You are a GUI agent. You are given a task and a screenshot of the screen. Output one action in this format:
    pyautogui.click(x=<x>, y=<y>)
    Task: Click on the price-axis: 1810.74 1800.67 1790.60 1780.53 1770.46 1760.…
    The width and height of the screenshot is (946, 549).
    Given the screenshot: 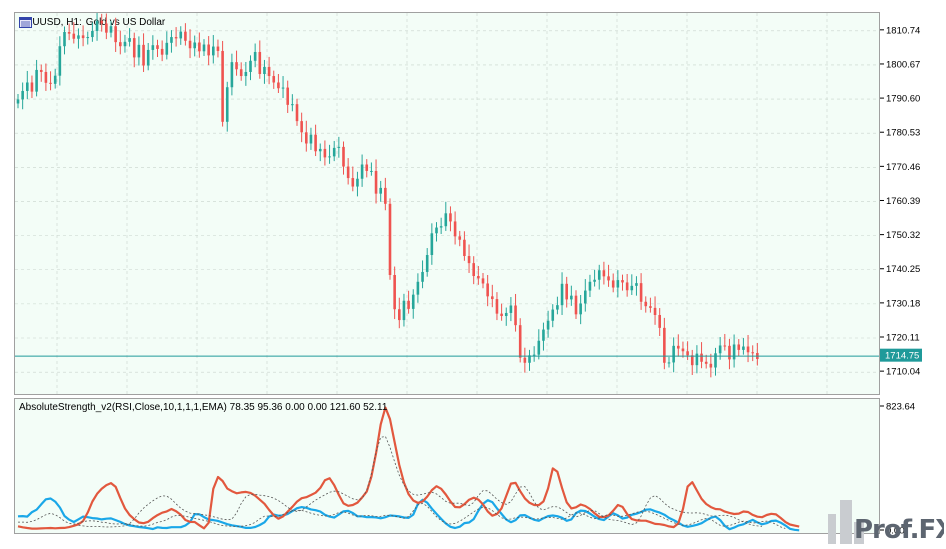 What is the action you would take?
    pyautogui.click(x=913, y=203)
    